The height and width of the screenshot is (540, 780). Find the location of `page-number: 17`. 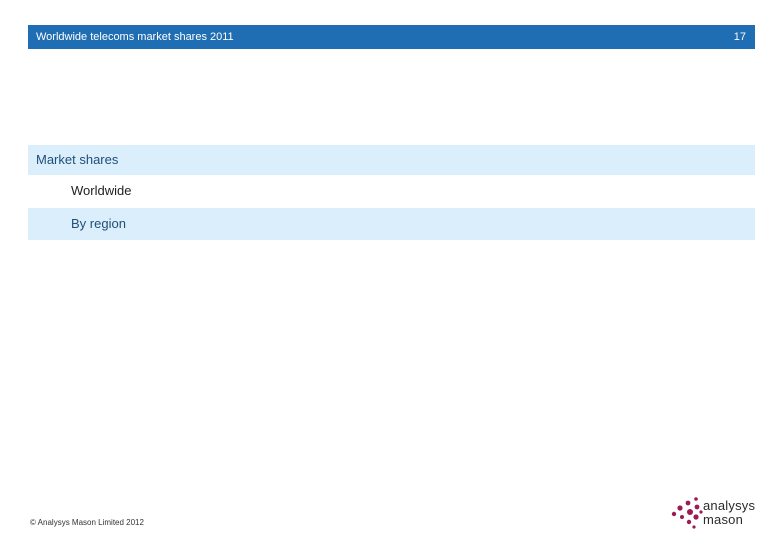

page-number: 17 is located at coordinates (739, 37).